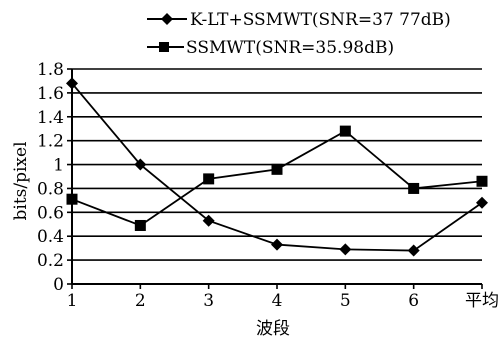  Describe the element at coordinates (413, 301) in the screenshot. I see `x-tick-label: 6` at that location.